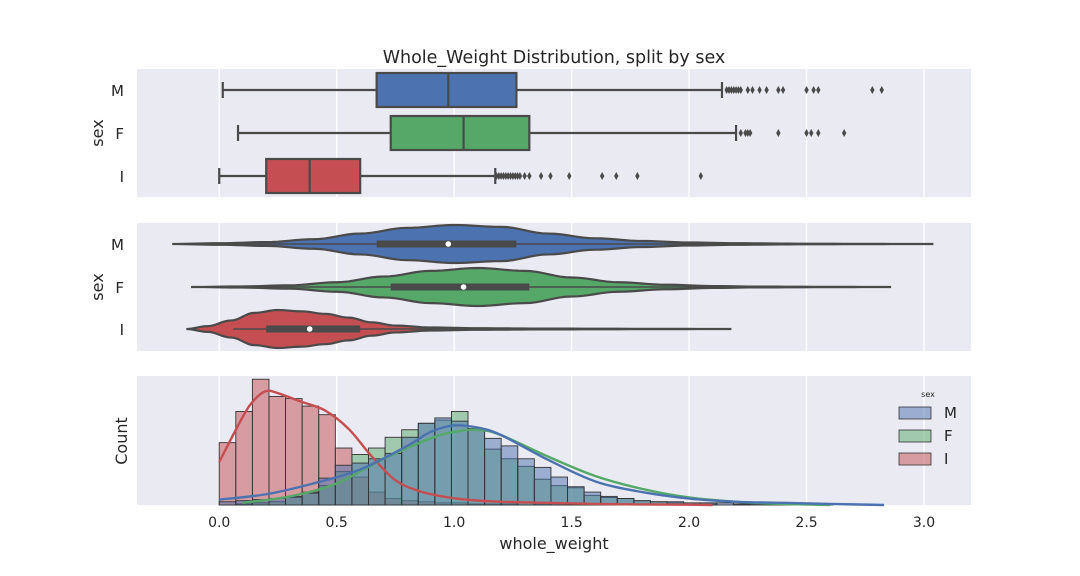  Describe the element at coordinates (915, 436) in the screenshot. I see `legend-swatch-F` at that location.